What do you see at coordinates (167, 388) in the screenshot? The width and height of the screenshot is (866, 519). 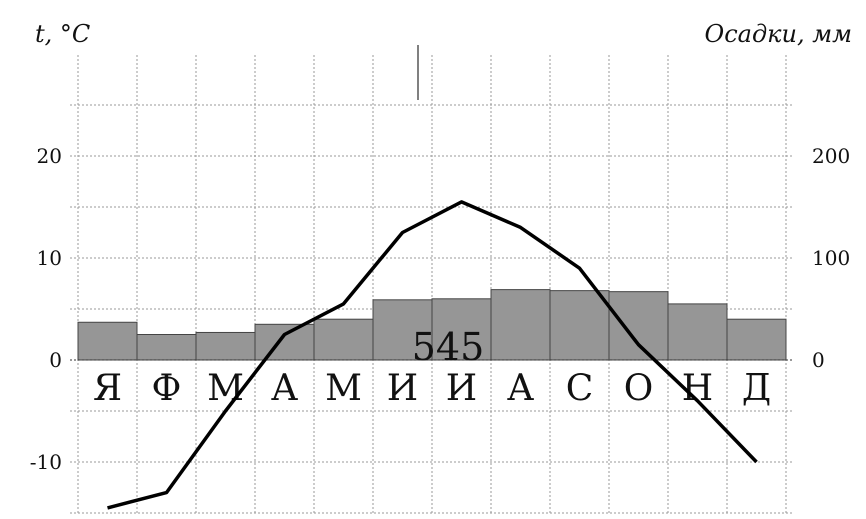 I see `month-label: Ф` at bounding box center [167, 388].